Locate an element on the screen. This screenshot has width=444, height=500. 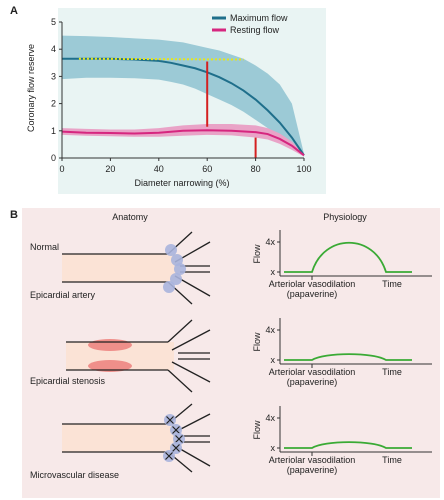
y-tick-label: 1 is located at coordinates (53, 131).